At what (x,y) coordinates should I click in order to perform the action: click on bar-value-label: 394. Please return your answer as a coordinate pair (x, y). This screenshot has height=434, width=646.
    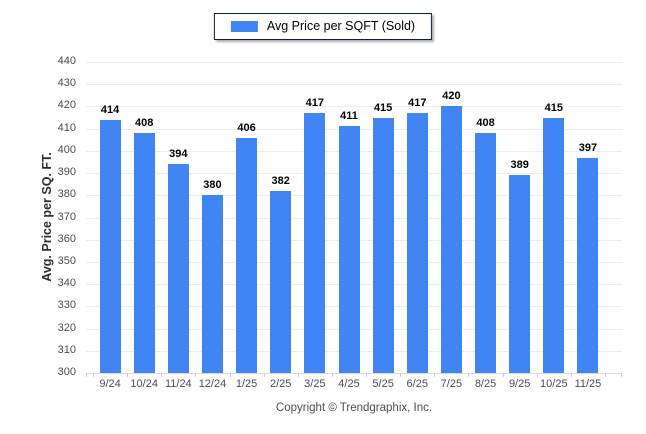
    Looking at the image, I should click on (178, 154).